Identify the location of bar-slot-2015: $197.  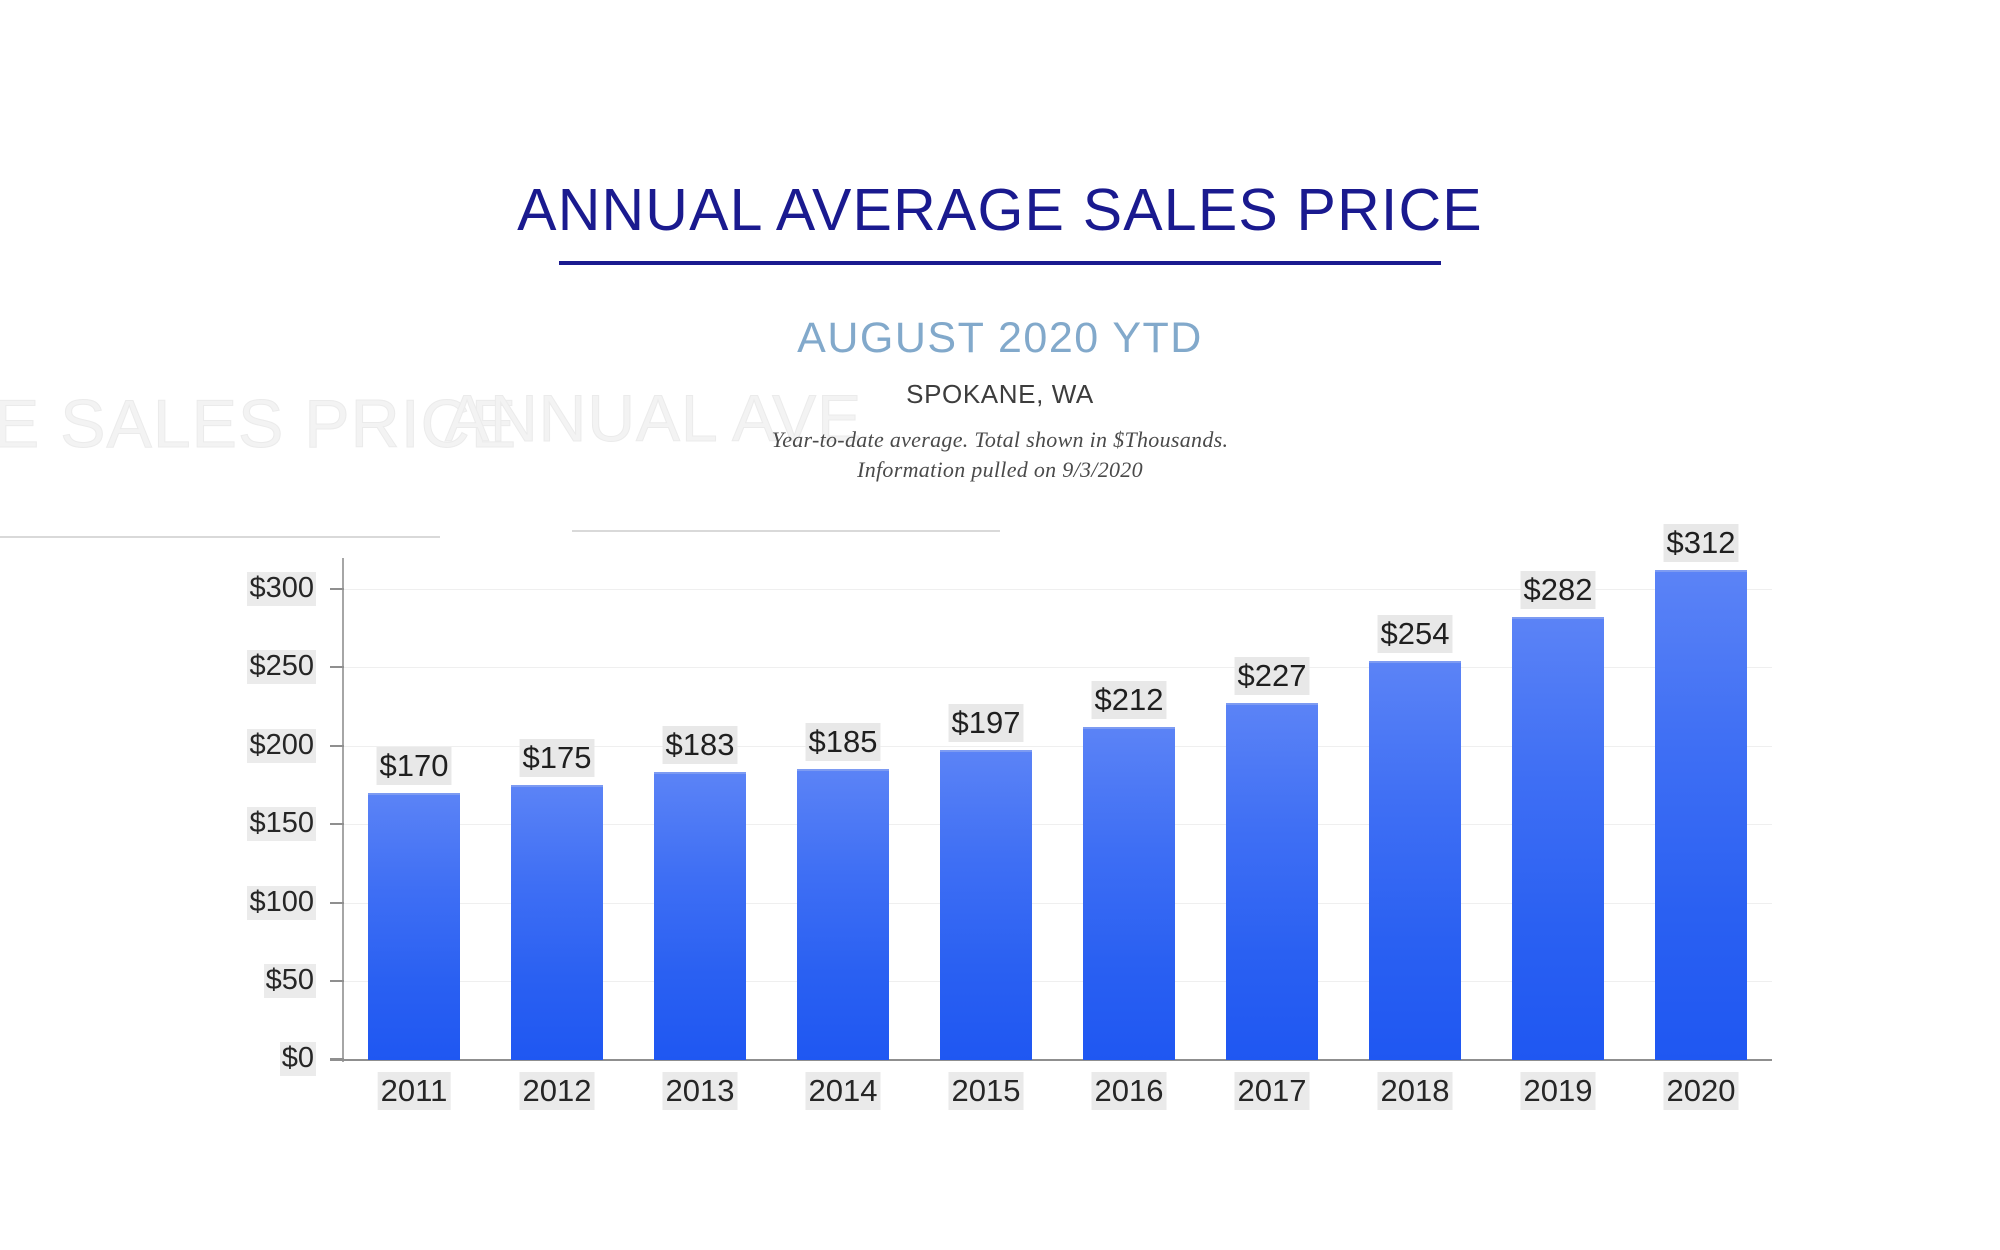
(986, 810).